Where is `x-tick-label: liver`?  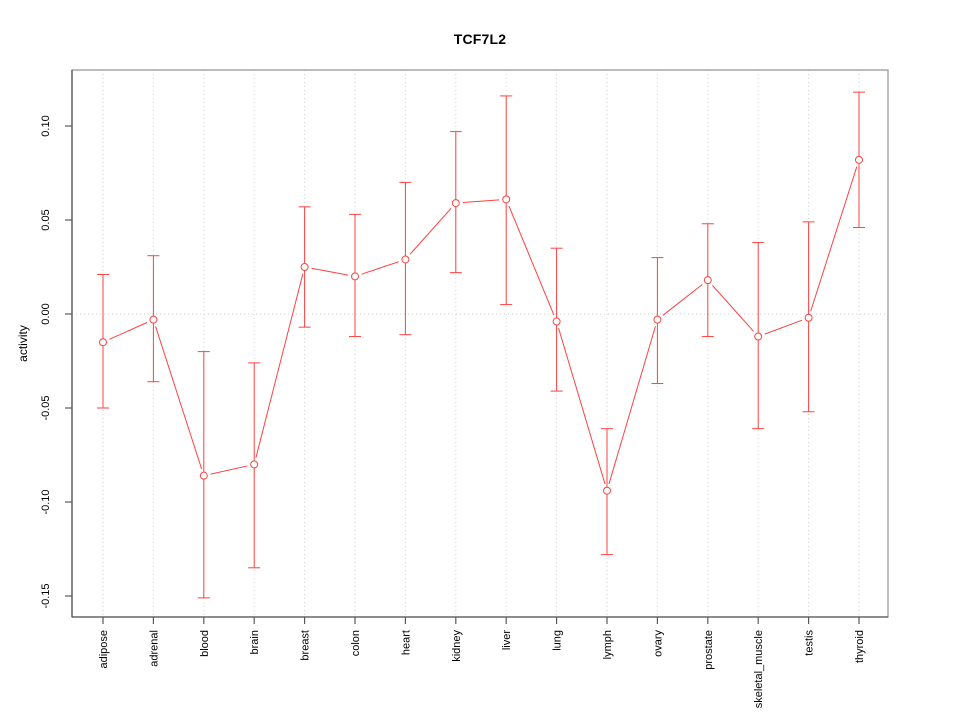
x-tick-label: liver is located at coordinates (507, 640).